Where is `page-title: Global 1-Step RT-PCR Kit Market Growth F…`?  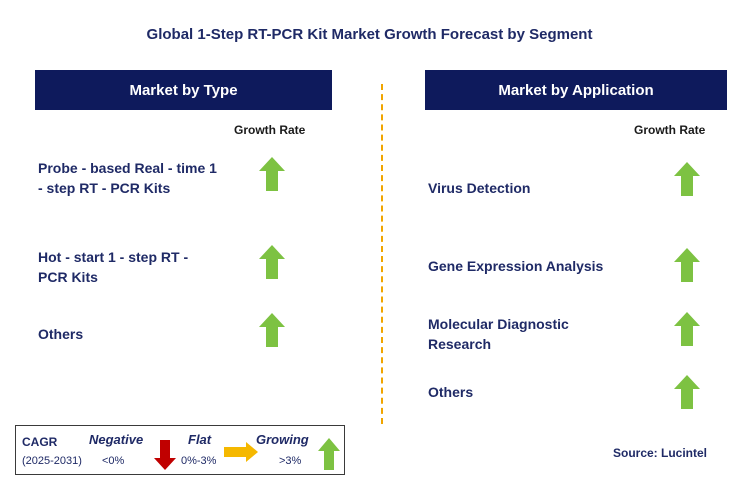 page-title: Global 1-Step RT-PCR Kit Market Growth F… is located at coordinates (369, 34).